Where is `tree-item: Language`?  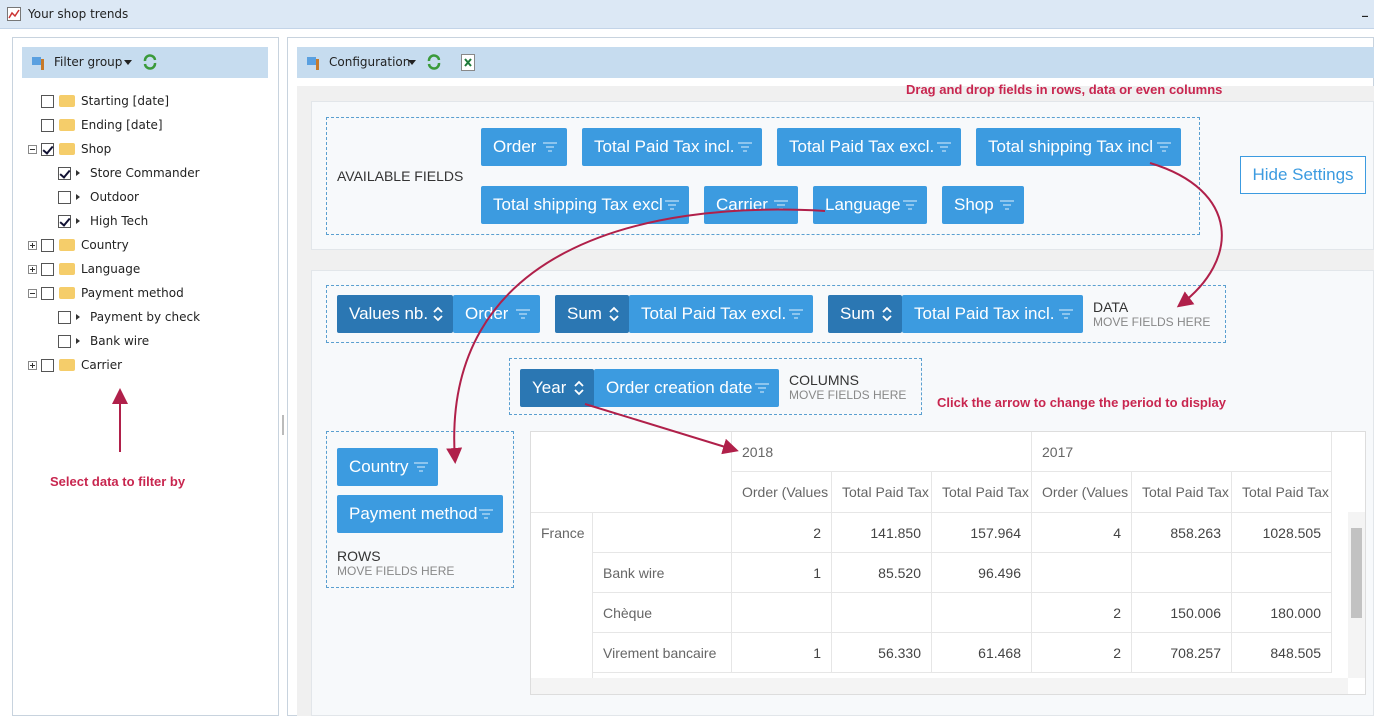 tree-item: Language is located at coordinates (84, 269).